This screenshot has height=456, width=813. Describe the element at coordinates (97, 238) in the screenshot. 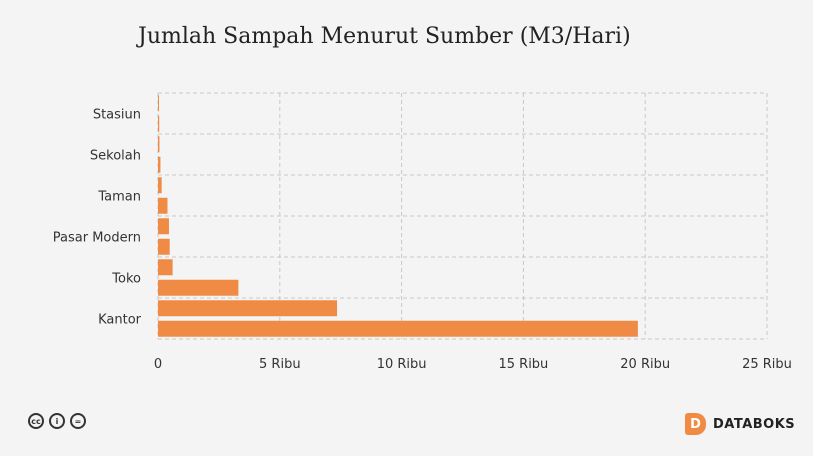

I see `category-label: Pasar Modern` at that location.